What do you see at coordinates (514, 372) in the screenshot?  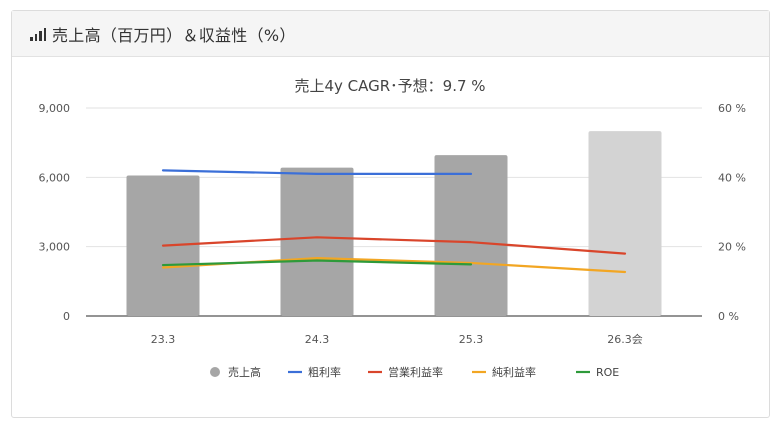 I see `legend-label: 純利益率` at bounding box center [514, 372].